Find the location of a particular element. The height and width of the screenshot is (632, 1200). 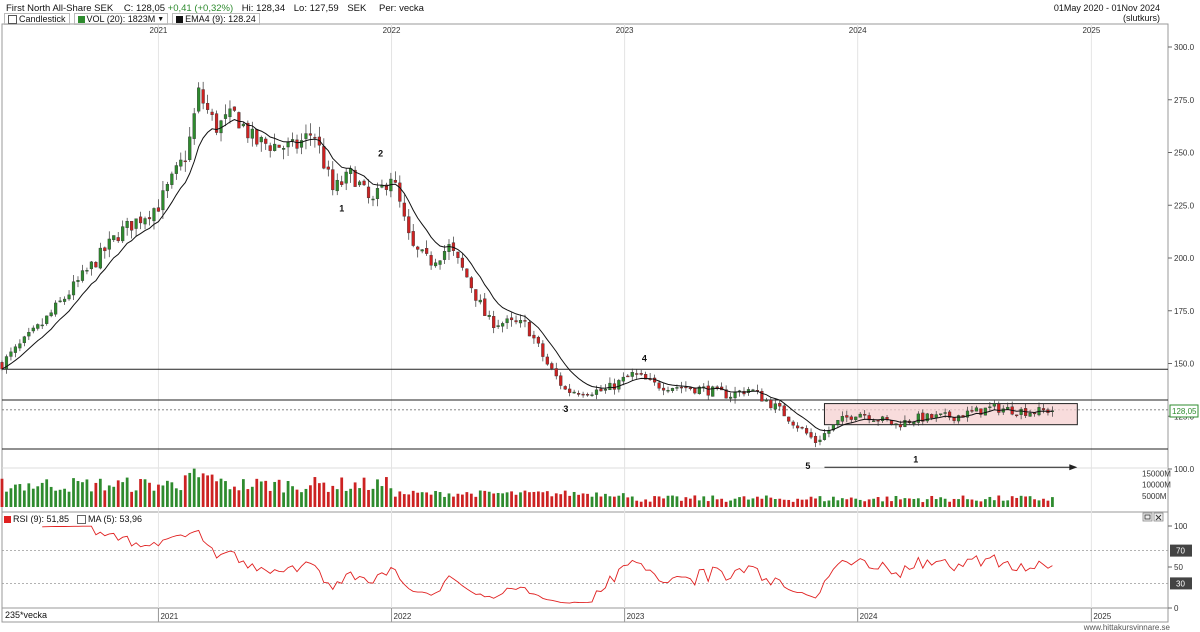

legend-rsi-ma: MA (5): 53,96 is located at coordinates (109, 519).